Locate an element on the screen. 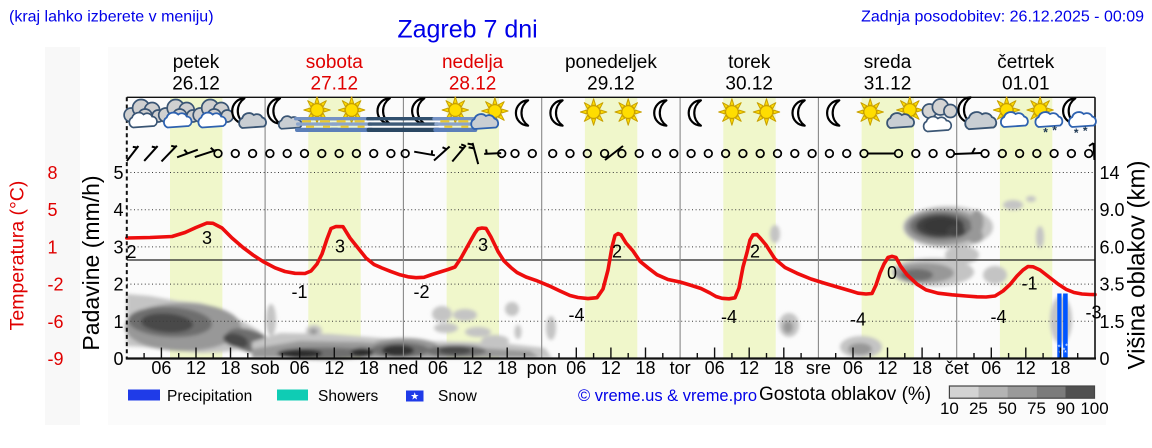 This screenshot has width=1152, height=448. svg-text: Temperatura (°C) is located at coordinates (18, 256).